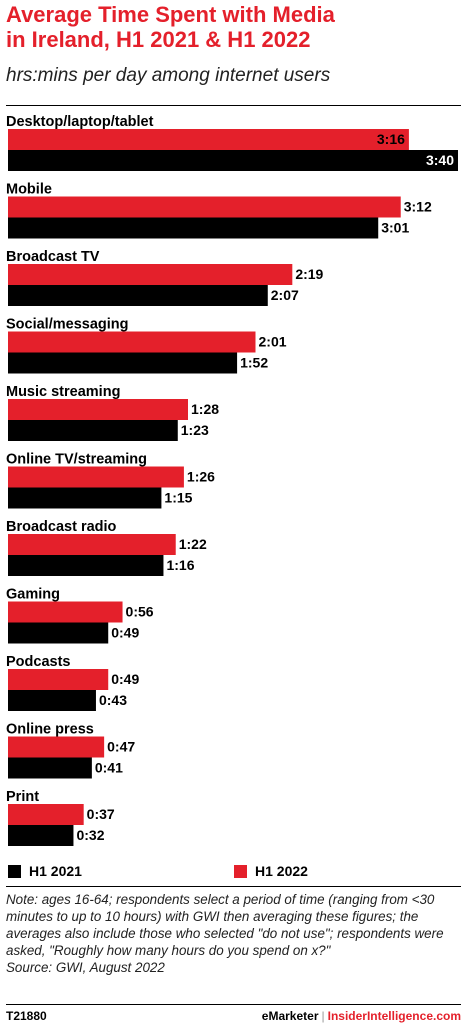  What do you see at coordinates (50, 730) in the screenshot?
I see `category-label-online-press: Online press` at bounding box center [50, 730].